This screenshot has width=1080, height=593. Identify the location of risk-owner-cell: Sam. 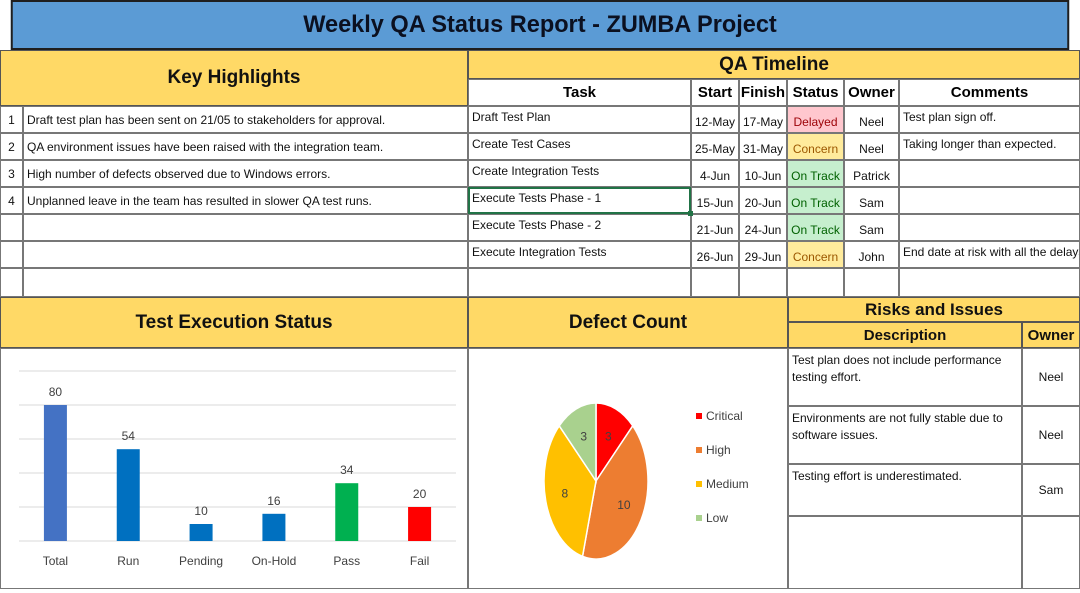
(1051, 490).